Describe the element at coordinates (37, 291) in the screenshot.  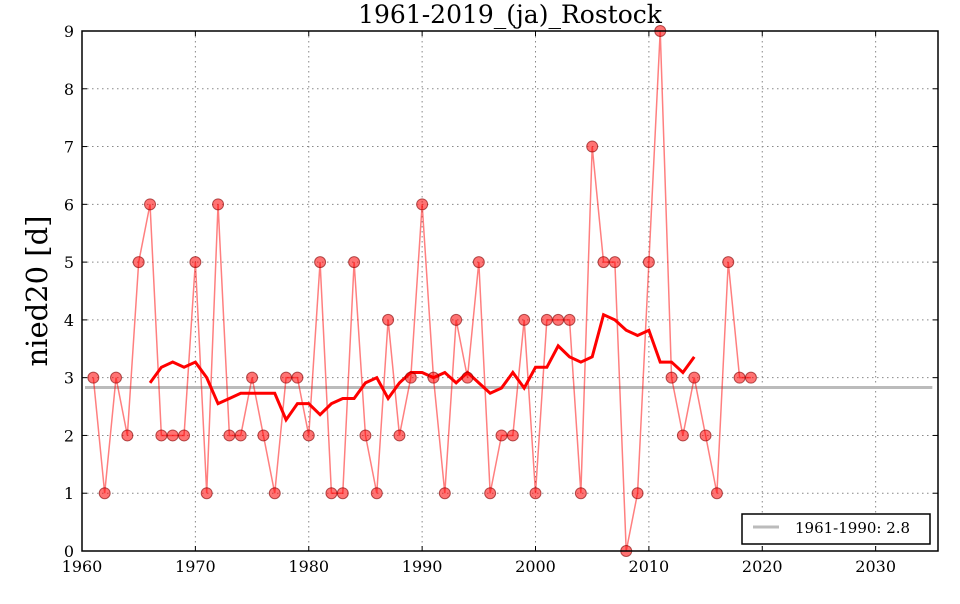
I see `y-axis-label: nied20 [d]` at that location.